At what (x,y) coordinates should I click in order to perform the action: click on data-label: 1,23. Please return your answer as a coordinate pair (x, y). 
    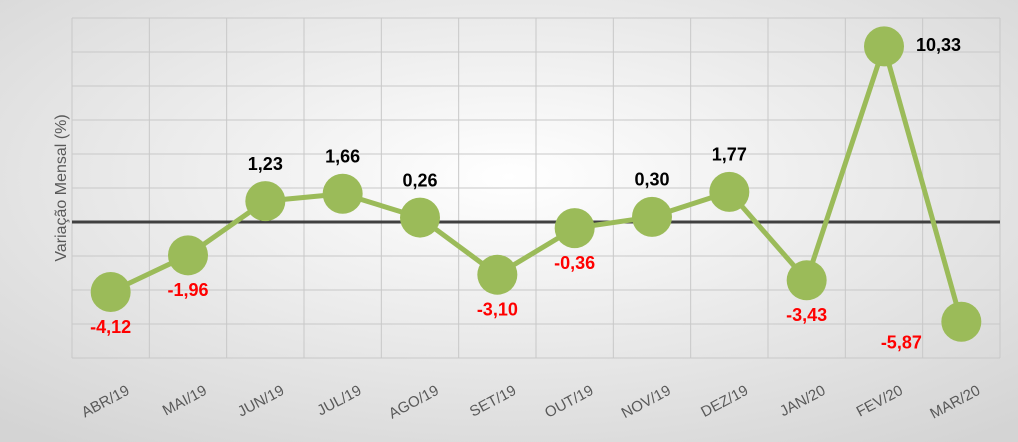
    Looking at the image, I should click on (265, 164).